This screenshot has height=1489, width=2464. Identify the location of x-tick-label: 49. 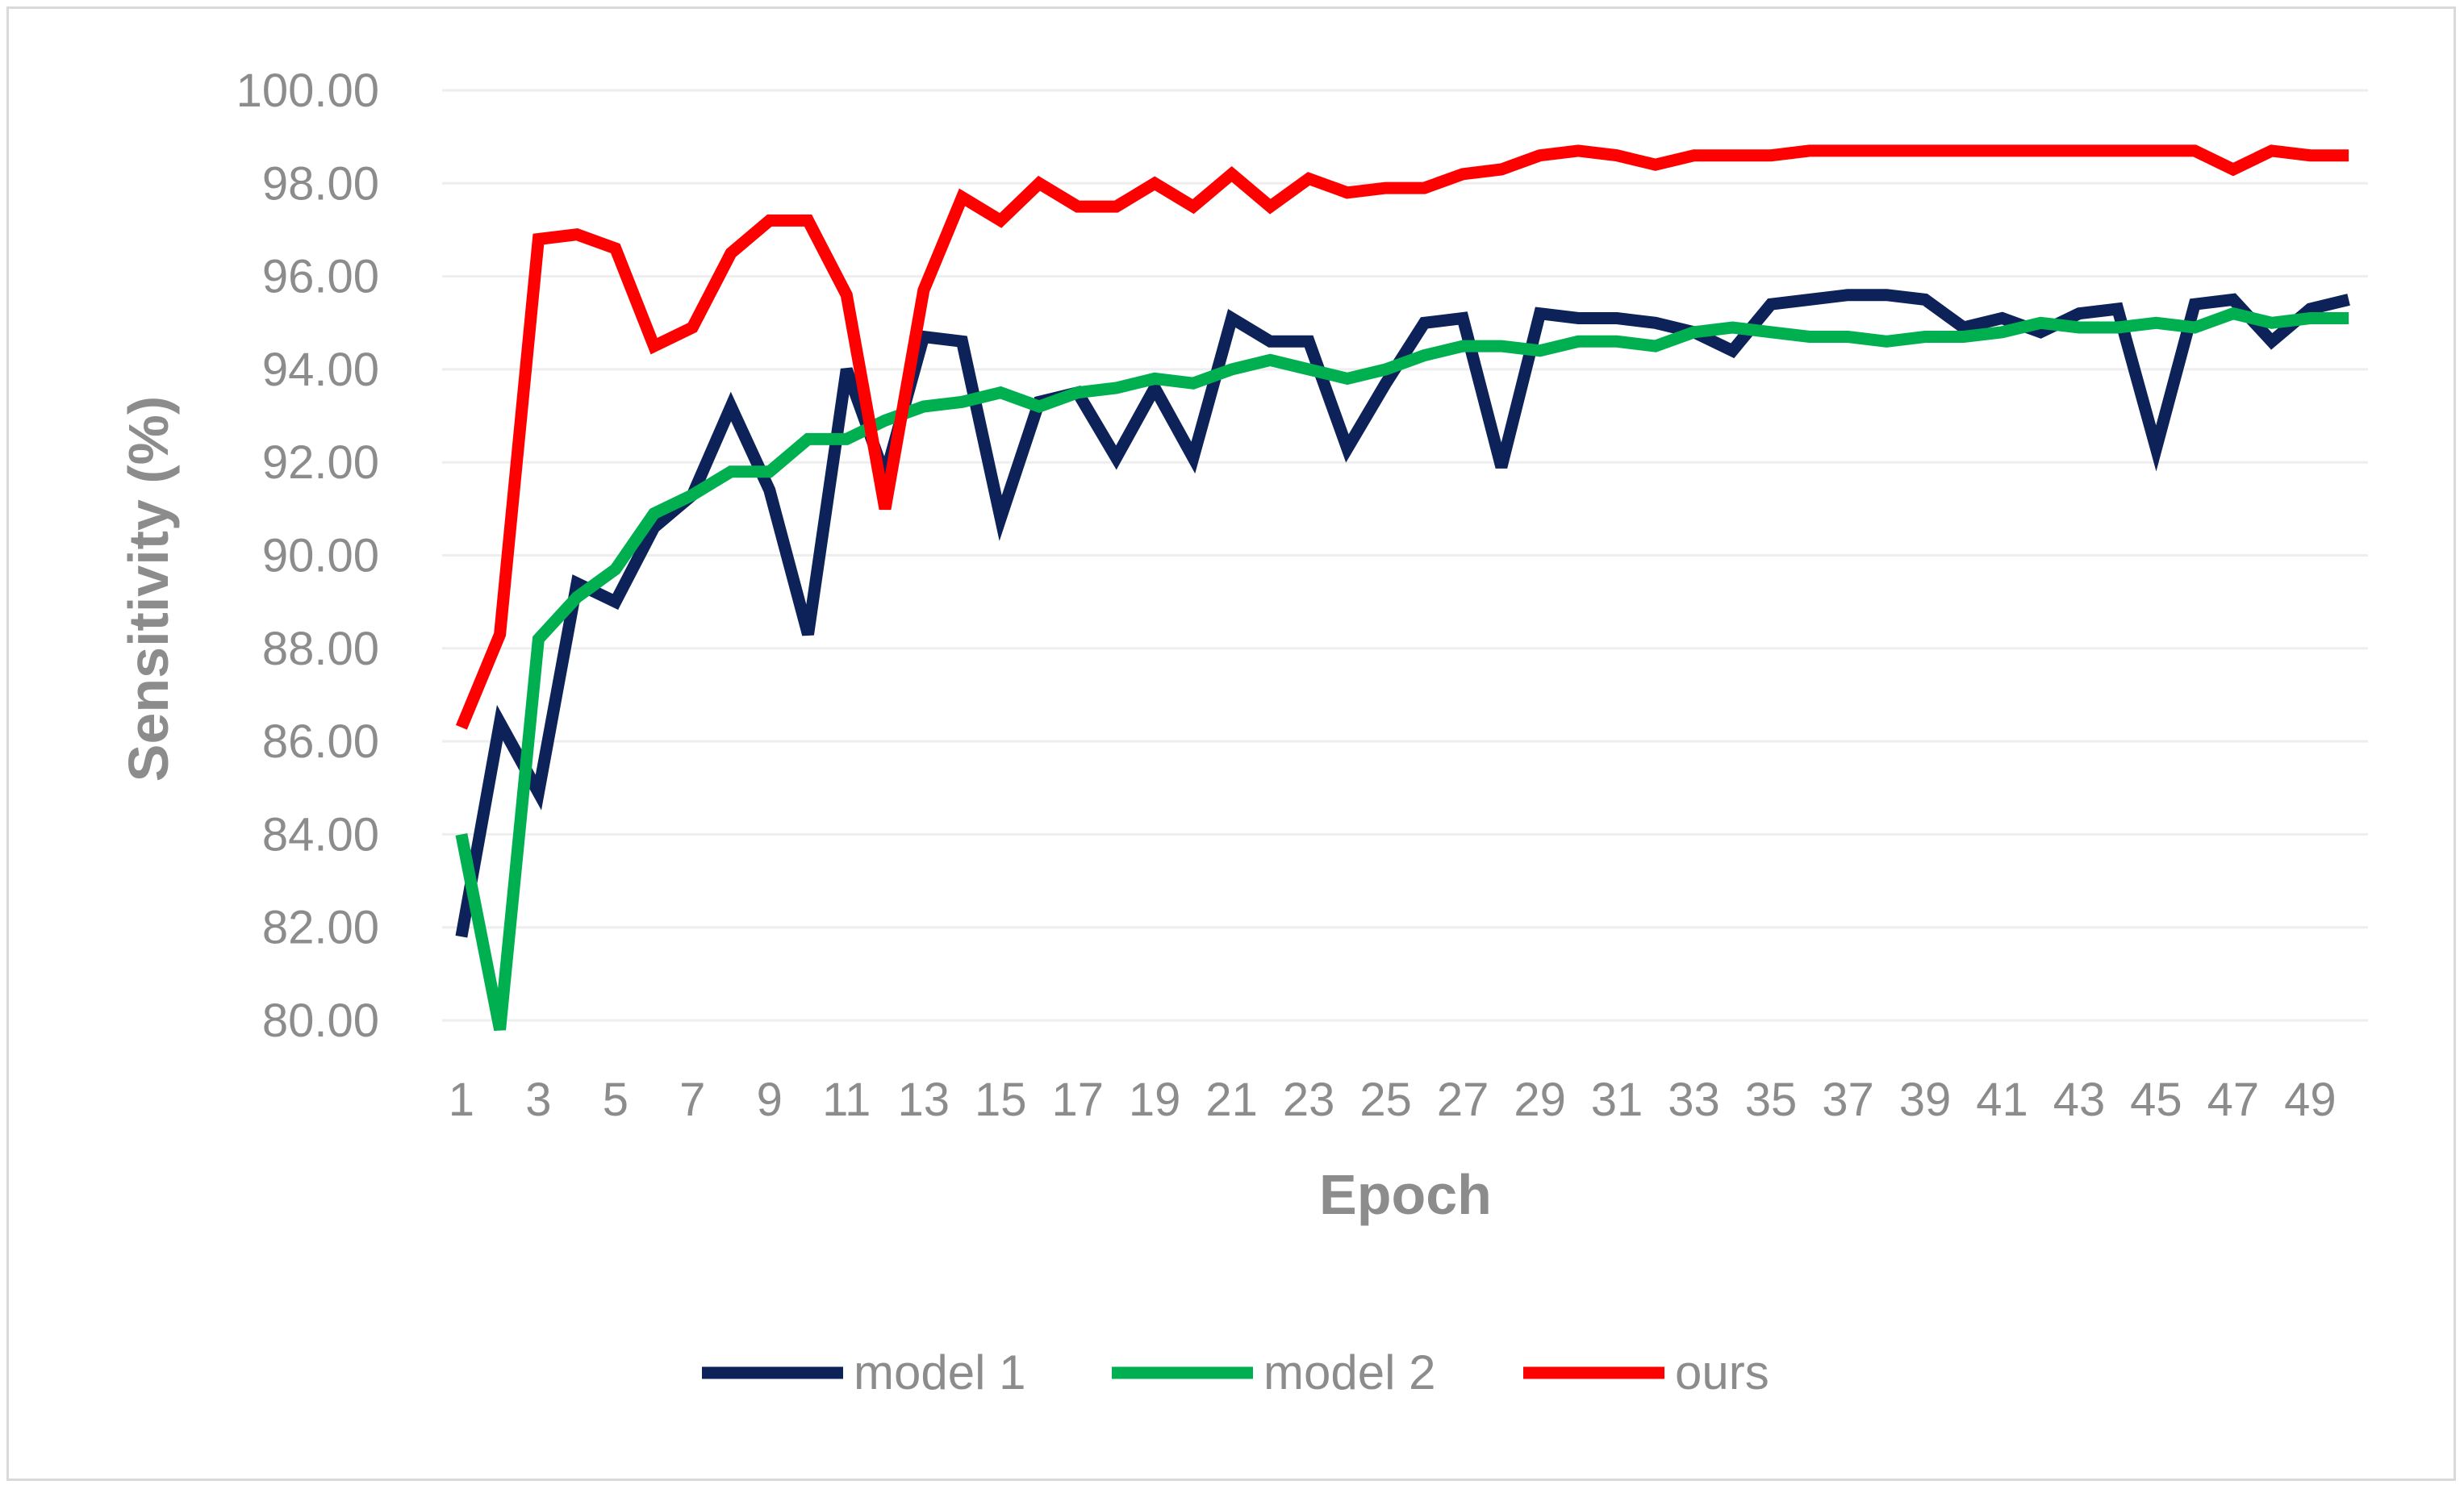
(2310, 1100).